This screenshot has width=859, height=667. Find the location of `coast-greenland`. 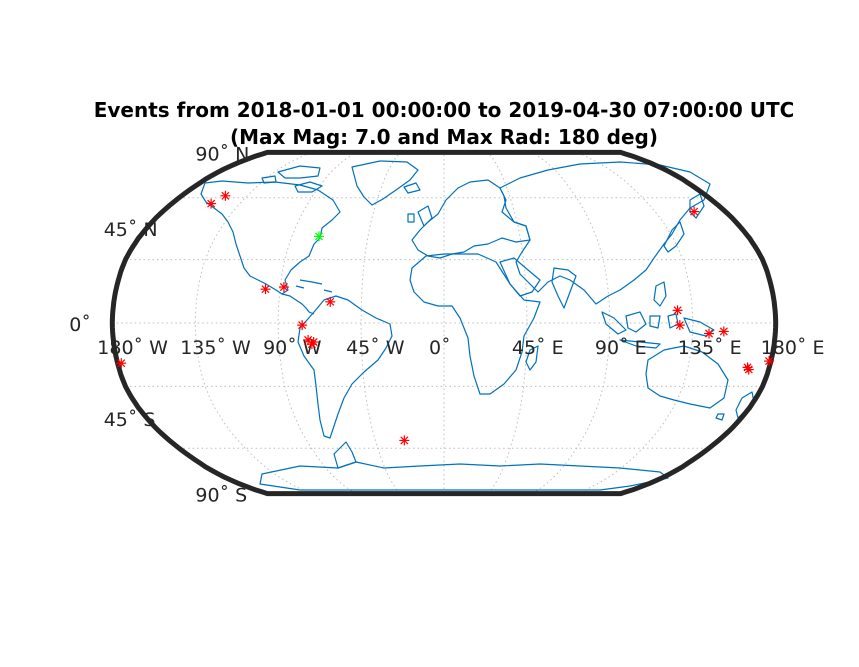

coast-greenland is located at coordinates (385, 183).